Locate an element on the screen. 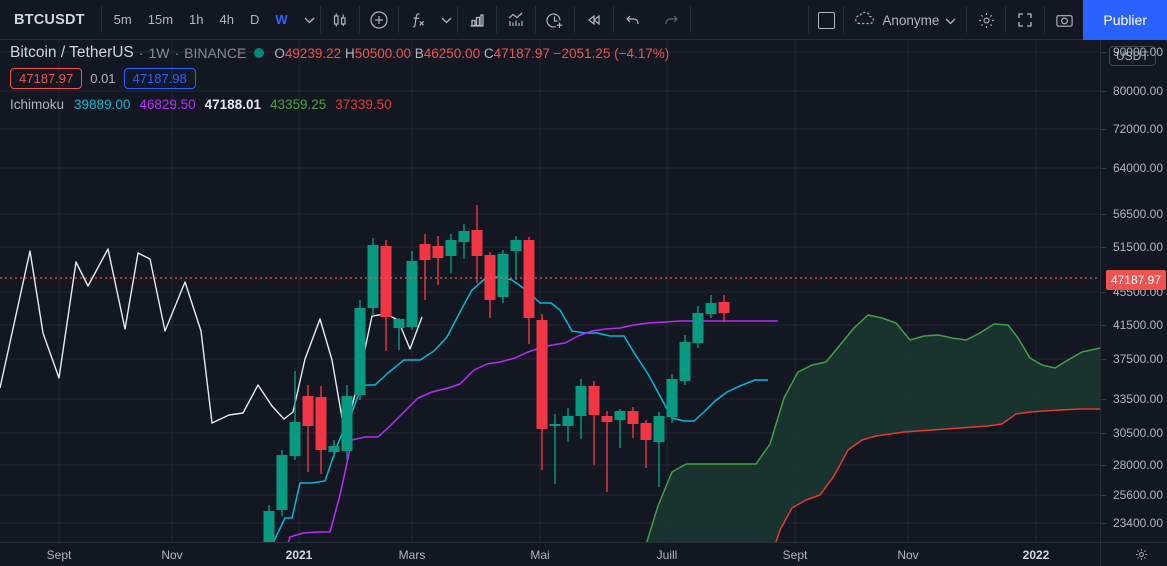  resolution-1h: 1h is located at coordinates (196, 19).